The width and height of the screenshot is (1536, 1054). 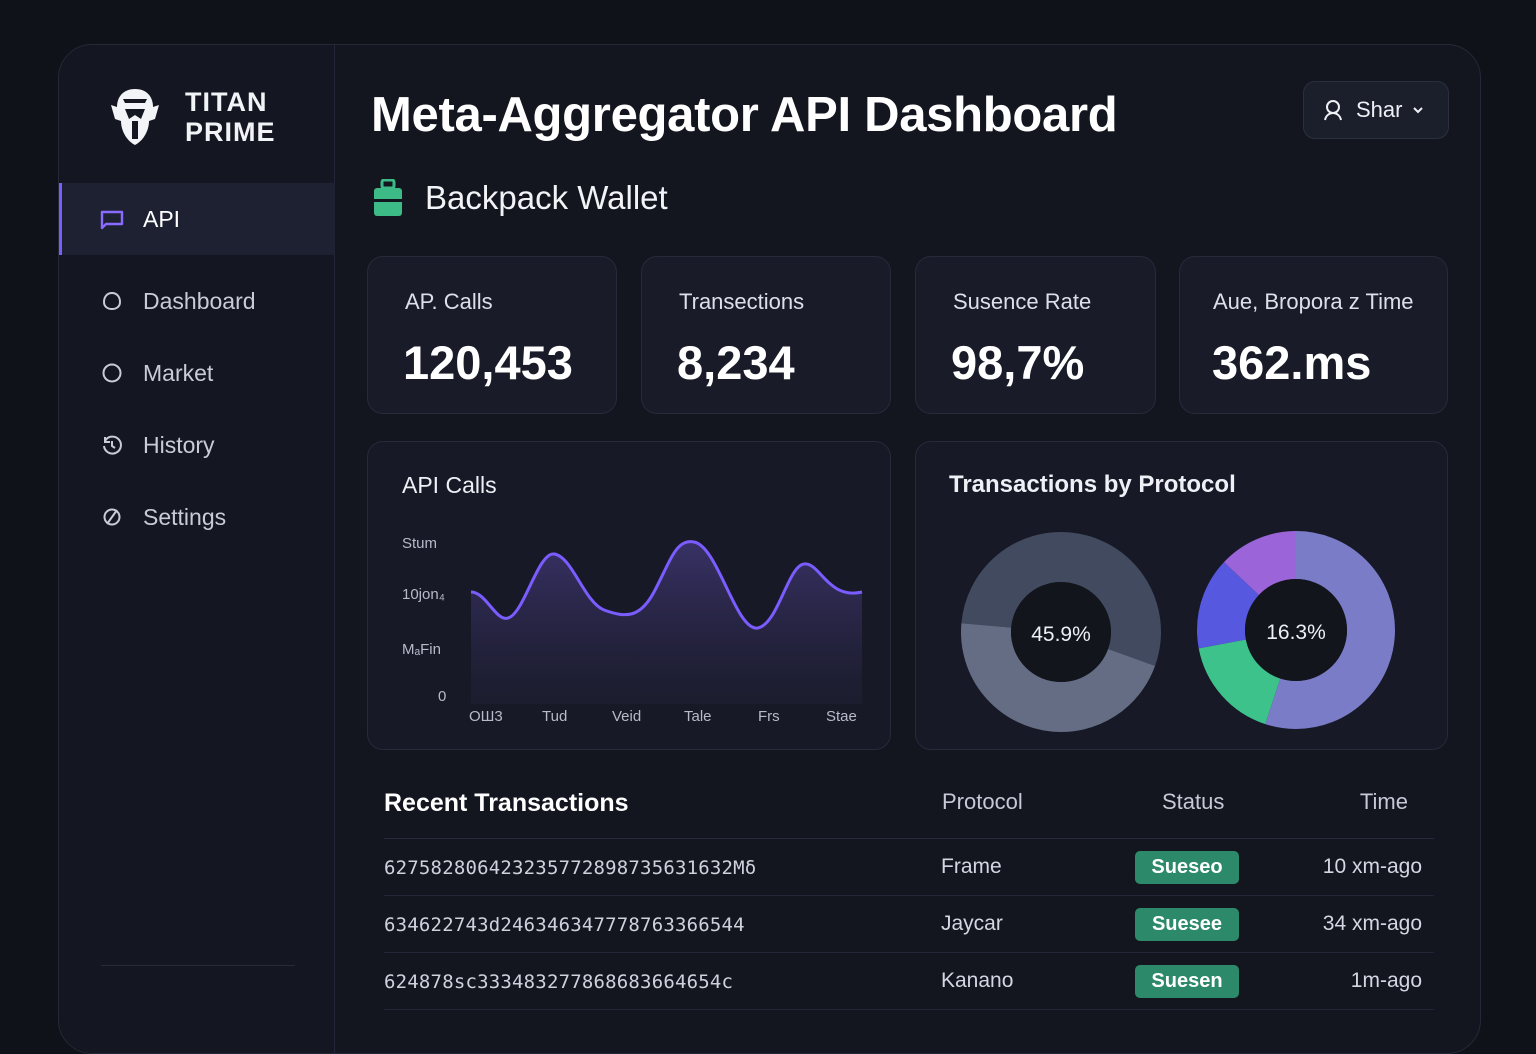 I want to click on sidebar-divider, so click(x=198, y=965).